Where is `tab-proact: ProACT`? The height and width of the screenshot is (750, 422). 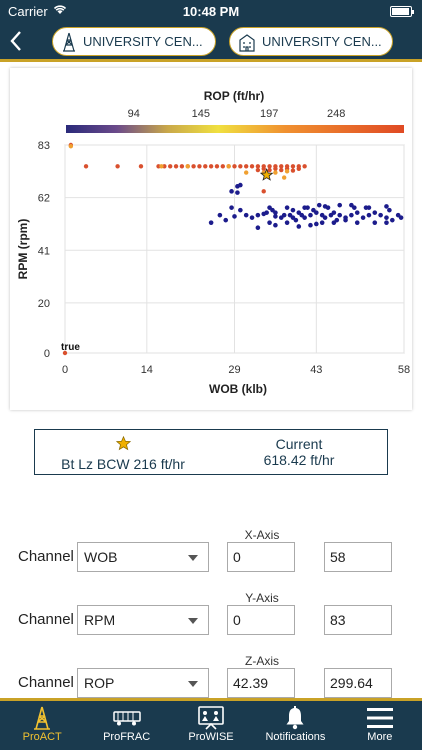
tab-proact: ProACT is located at coordinates (42, 725).